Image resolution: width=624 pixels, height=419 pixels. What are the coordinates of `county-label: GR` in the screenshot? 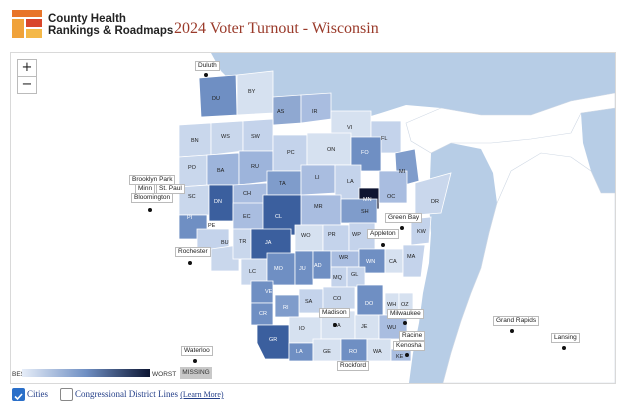 It's located at (273, 340).